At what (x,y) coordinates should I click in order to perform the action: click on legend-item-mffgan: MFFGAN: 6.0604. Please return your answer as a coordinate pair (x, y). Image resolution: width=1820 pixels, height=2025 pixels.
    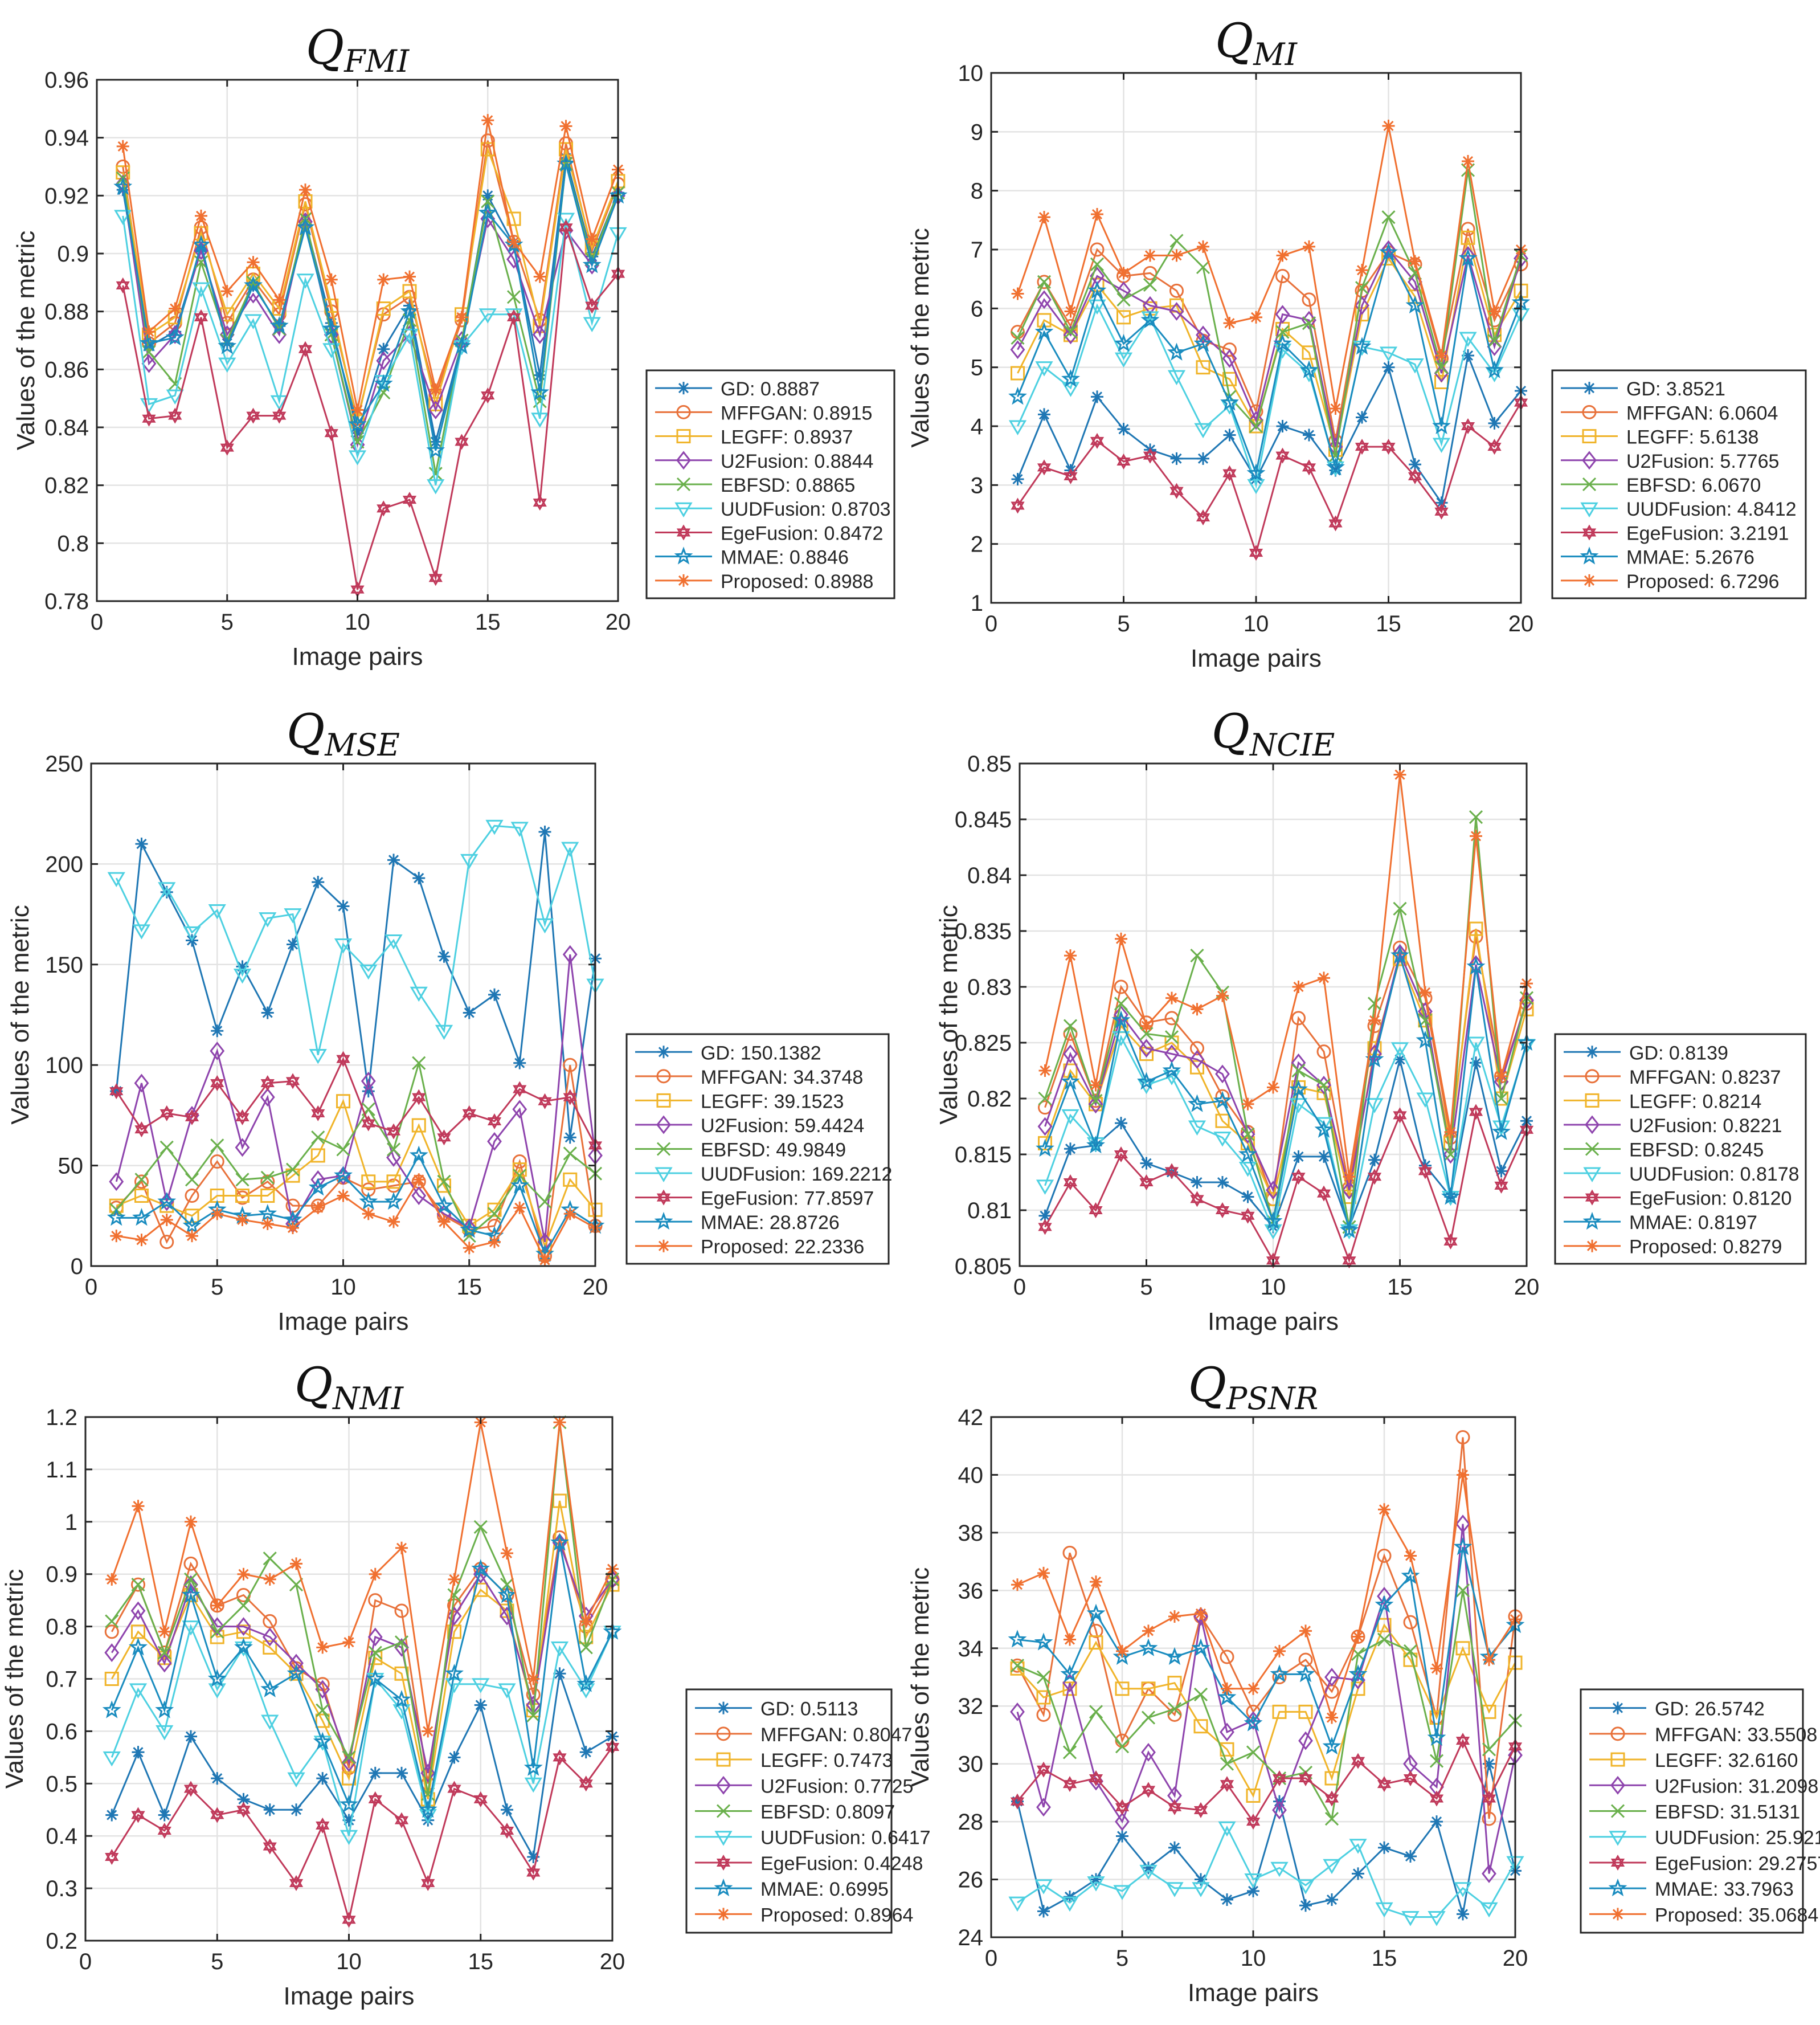
    Looking at the image, I should click on (1669, 413).